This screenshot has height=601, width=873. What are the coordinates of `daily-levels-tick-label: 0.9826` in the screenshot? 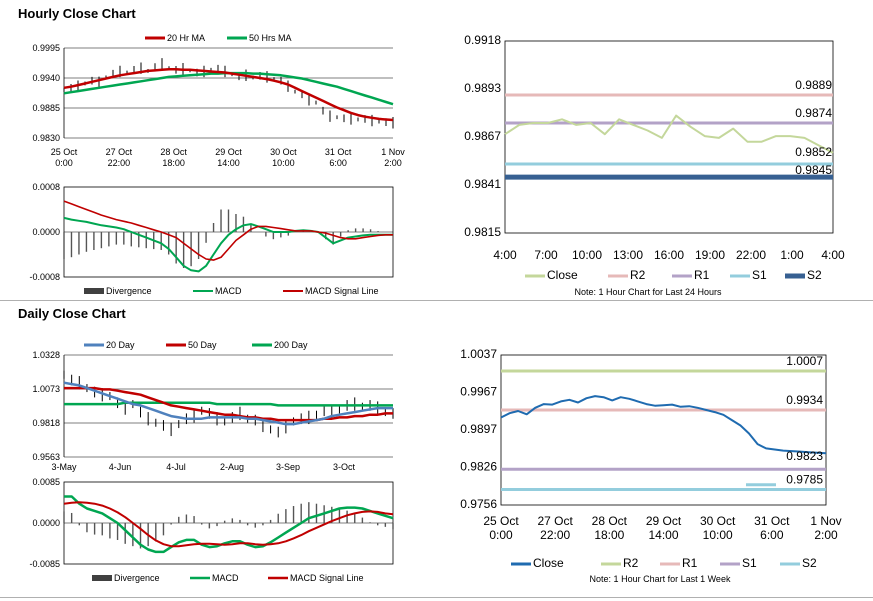 It's located at (478, 467).